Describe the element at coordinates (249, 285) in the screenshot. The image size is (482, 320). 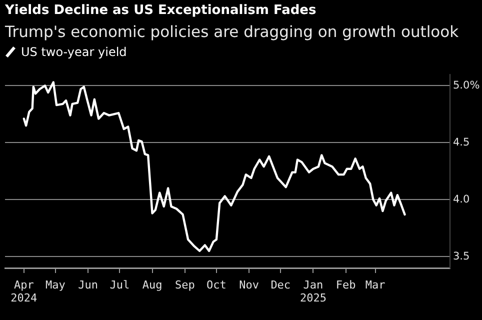
I see `x-tick-label: Nov` at that location.